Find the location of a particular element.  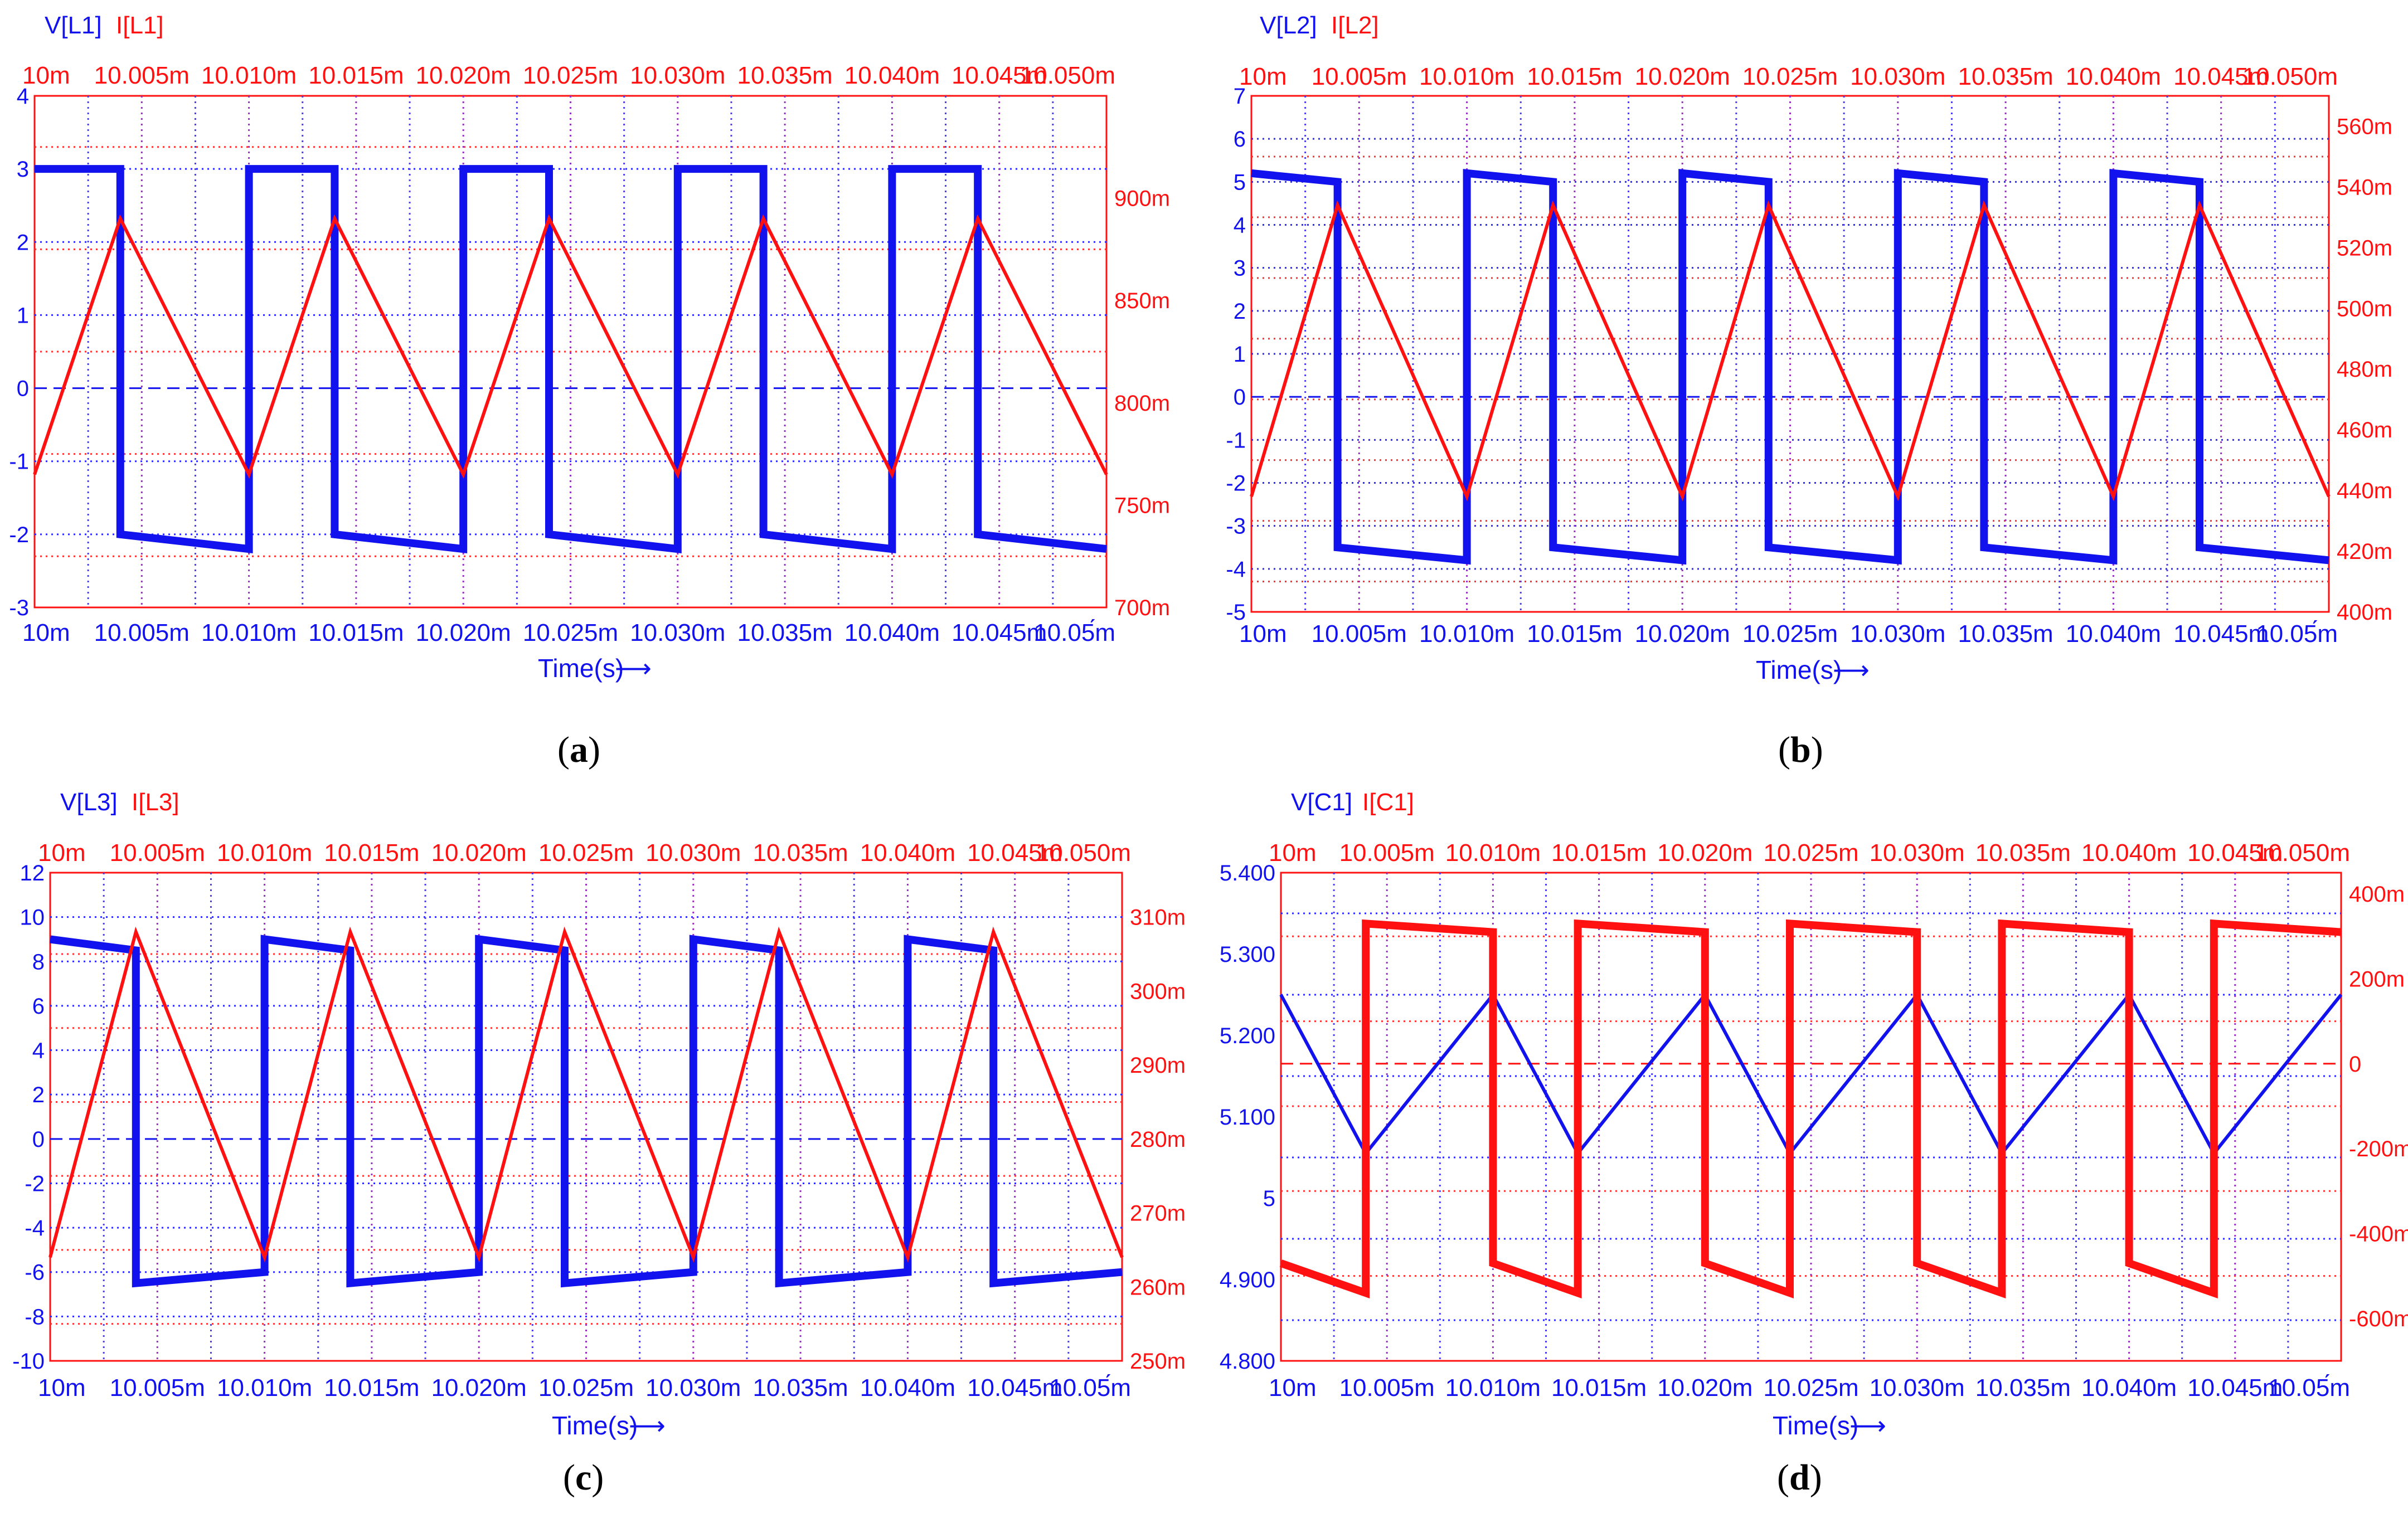

caption-b: (b) is located at coordinates (1801, 749).